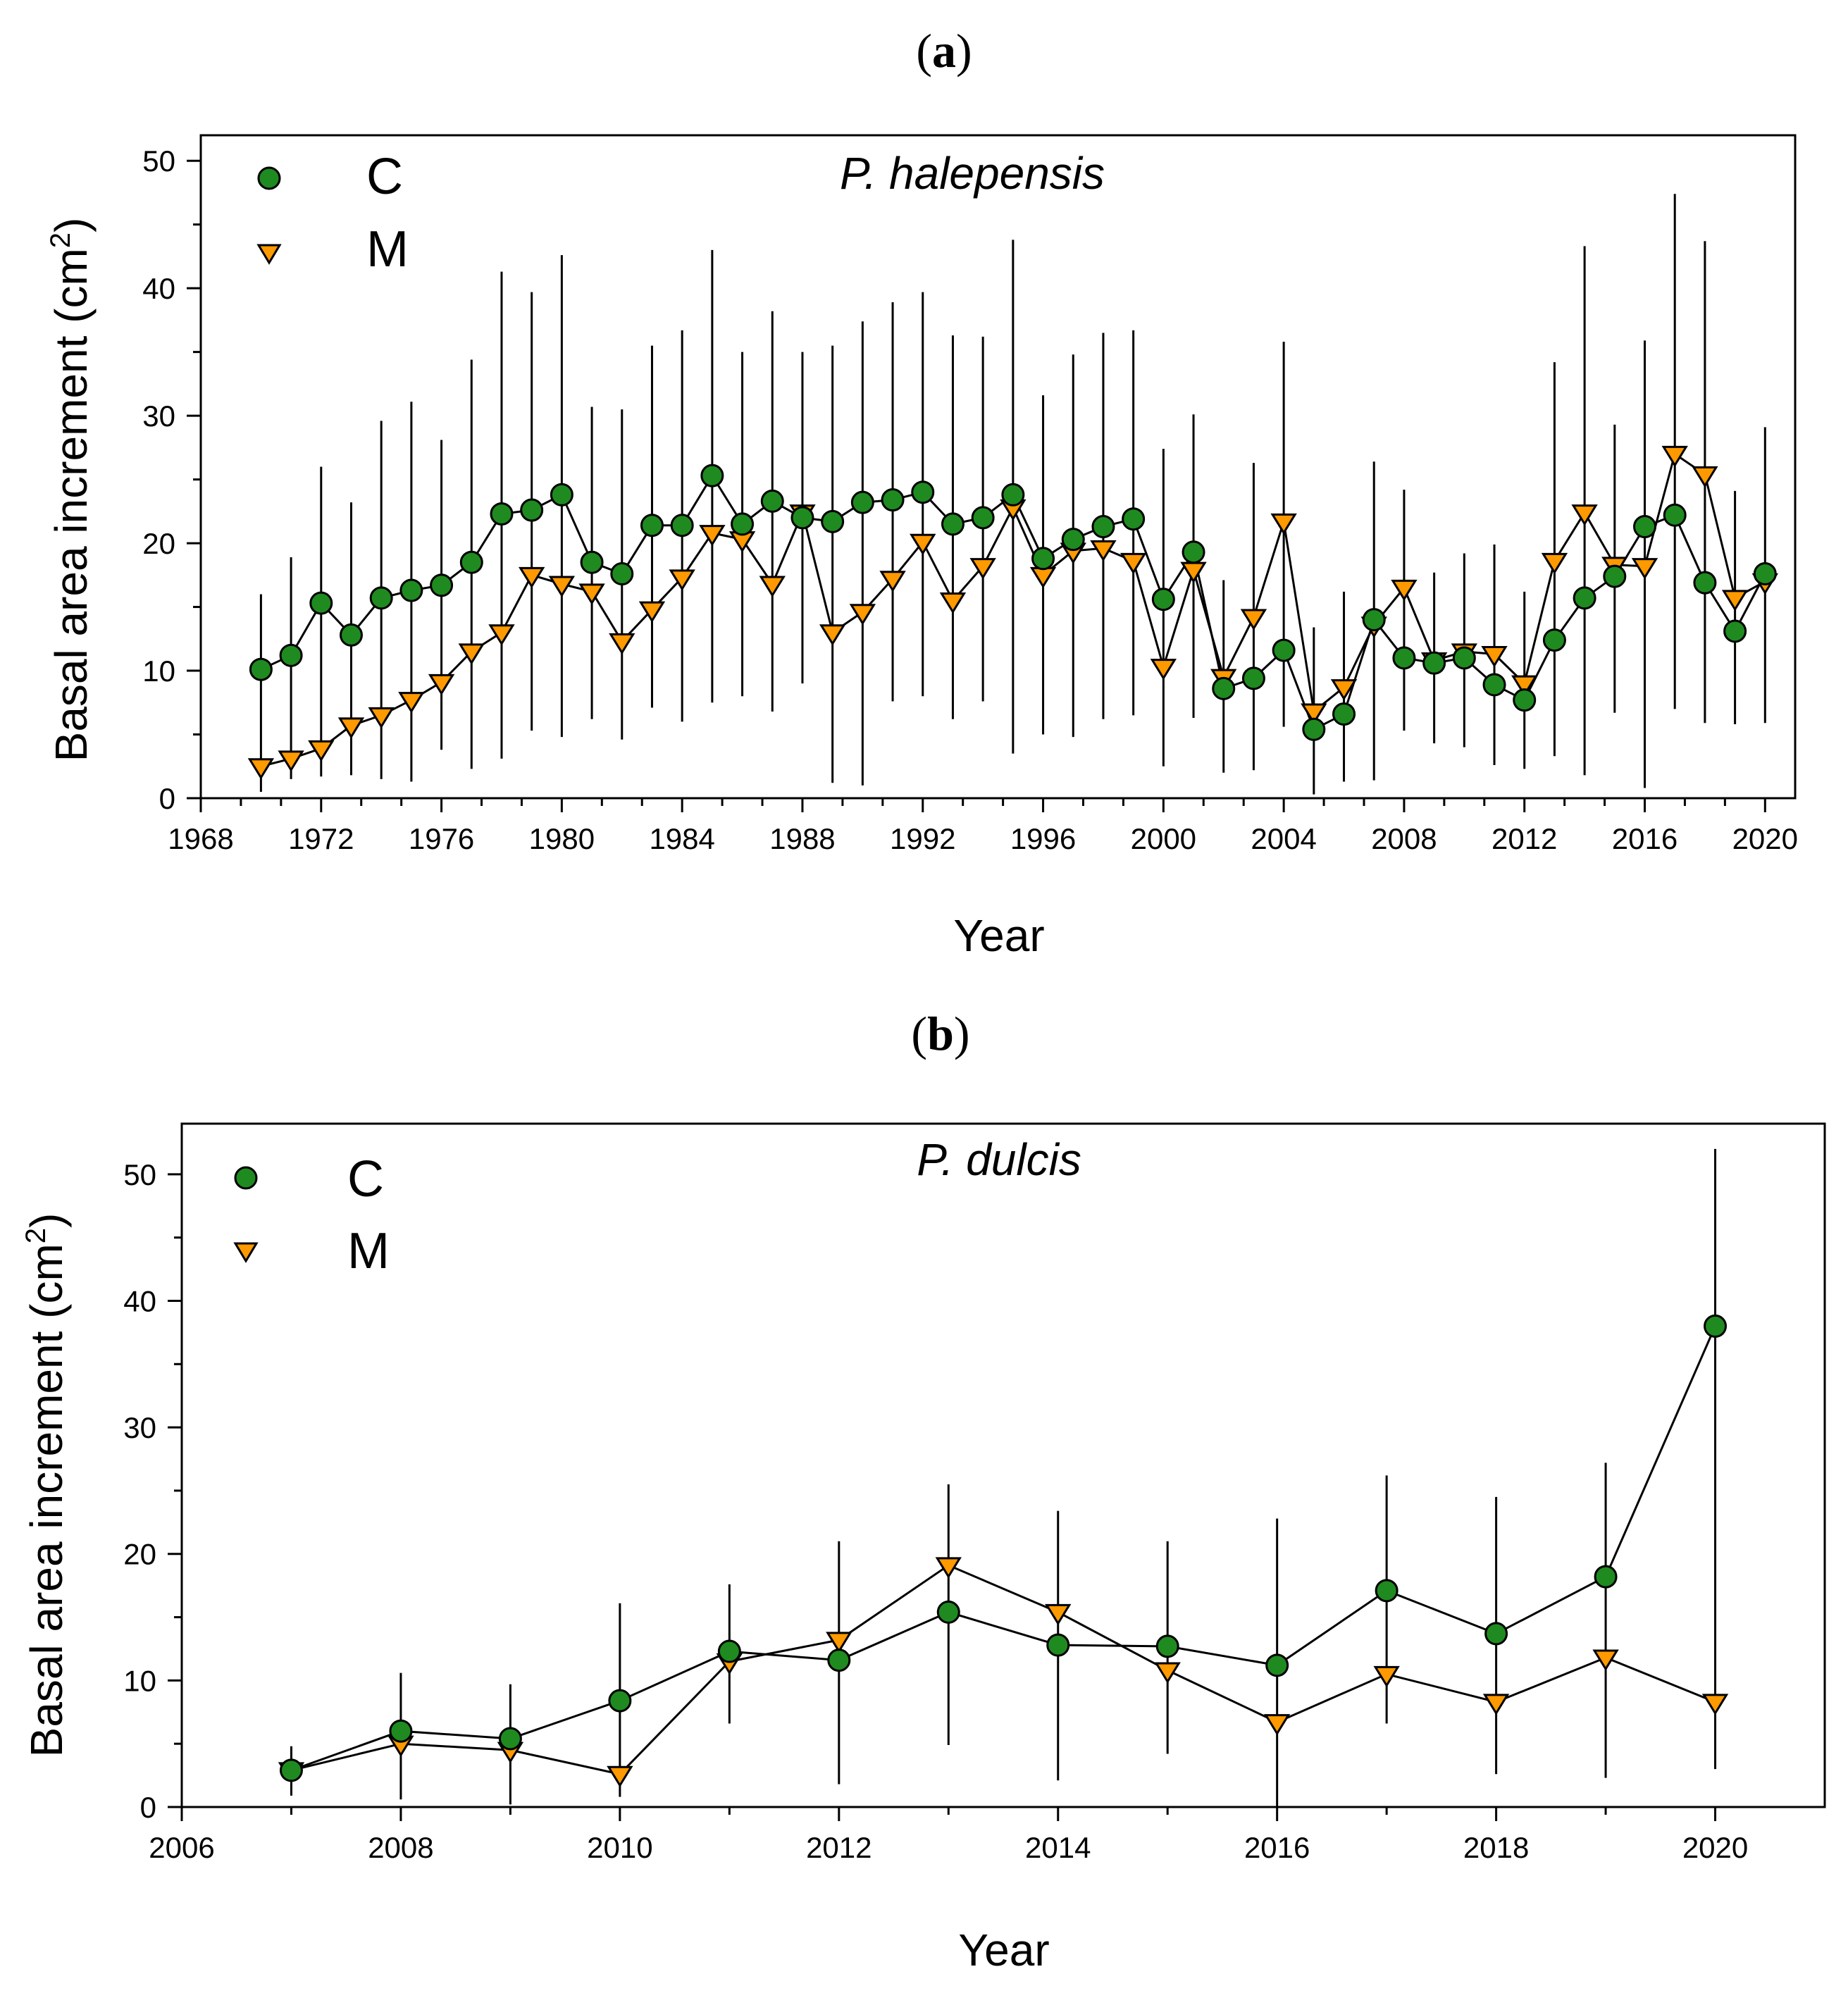  I want to click on panel-letter-b: b, so click(941, 1033).